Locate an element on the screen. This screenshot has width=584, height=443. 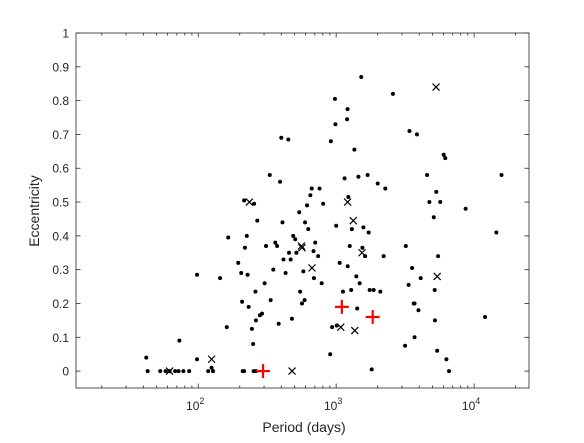
x-tick-label: 103 is located at coordinates (333, 404).